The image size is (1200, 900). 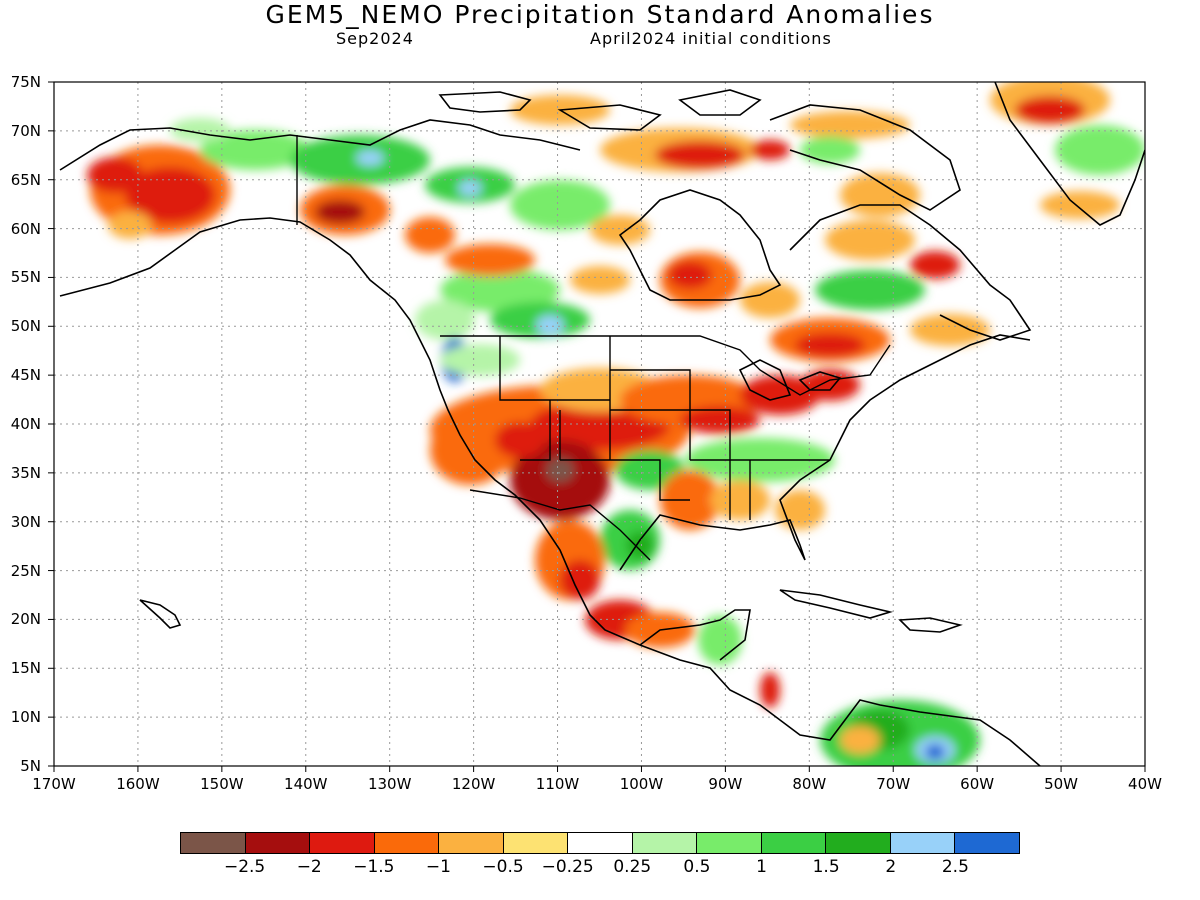 What do you see at coordinates (25, 228) in the screenshot?
I see `lat-label: 60N` at bounding box center [25, 228].